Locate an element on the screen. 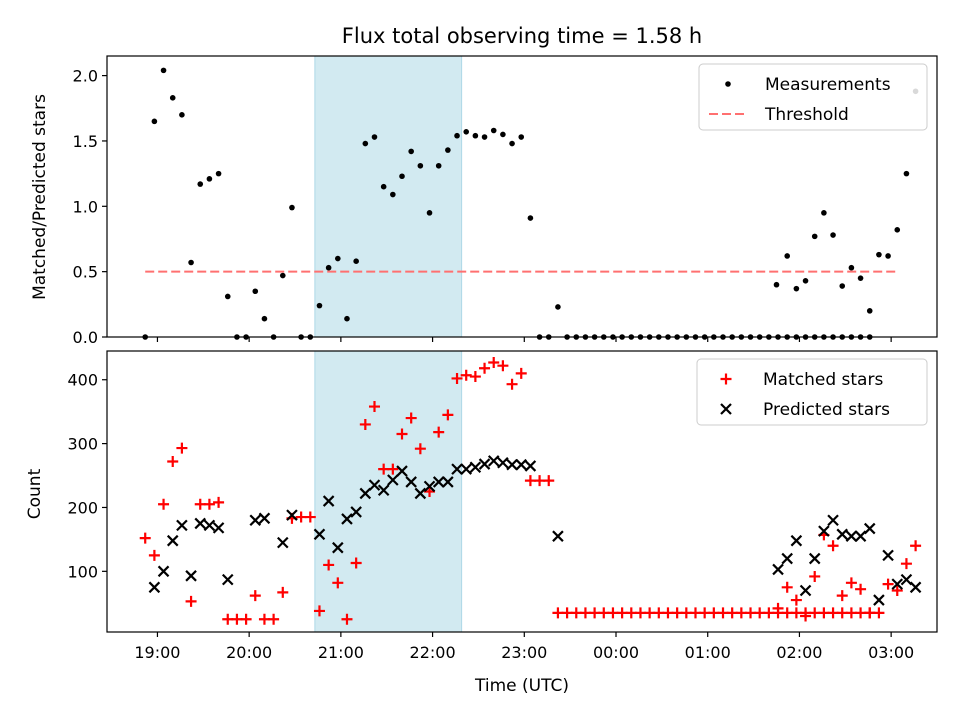  y-tick-label: 1.5 is located at coordinates (85, 141).